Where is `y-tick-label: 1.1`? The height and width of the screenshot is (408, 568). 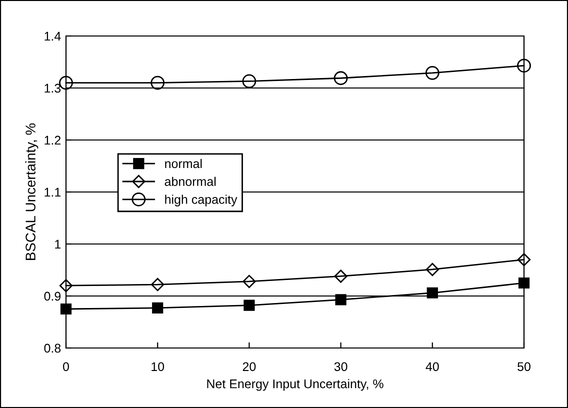
y-tick-label: 1.1 is located at coordinates (52, 192).